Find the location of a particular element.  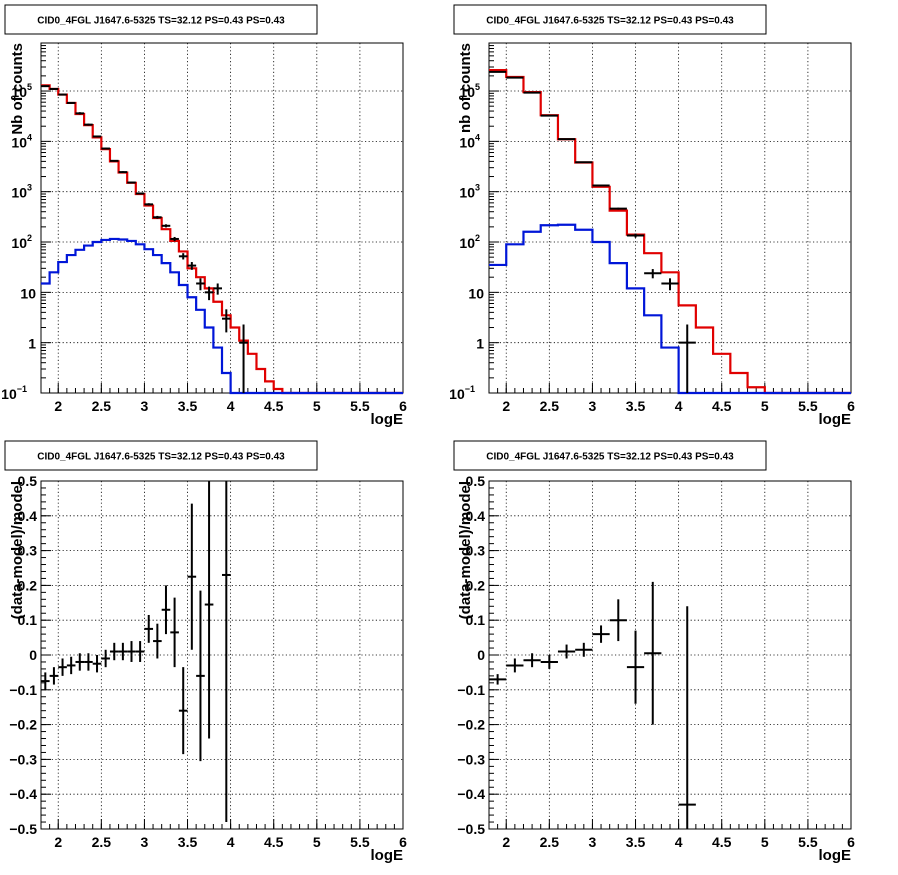

y-tick-label: −0.2 is located at coordinates (23, 725).